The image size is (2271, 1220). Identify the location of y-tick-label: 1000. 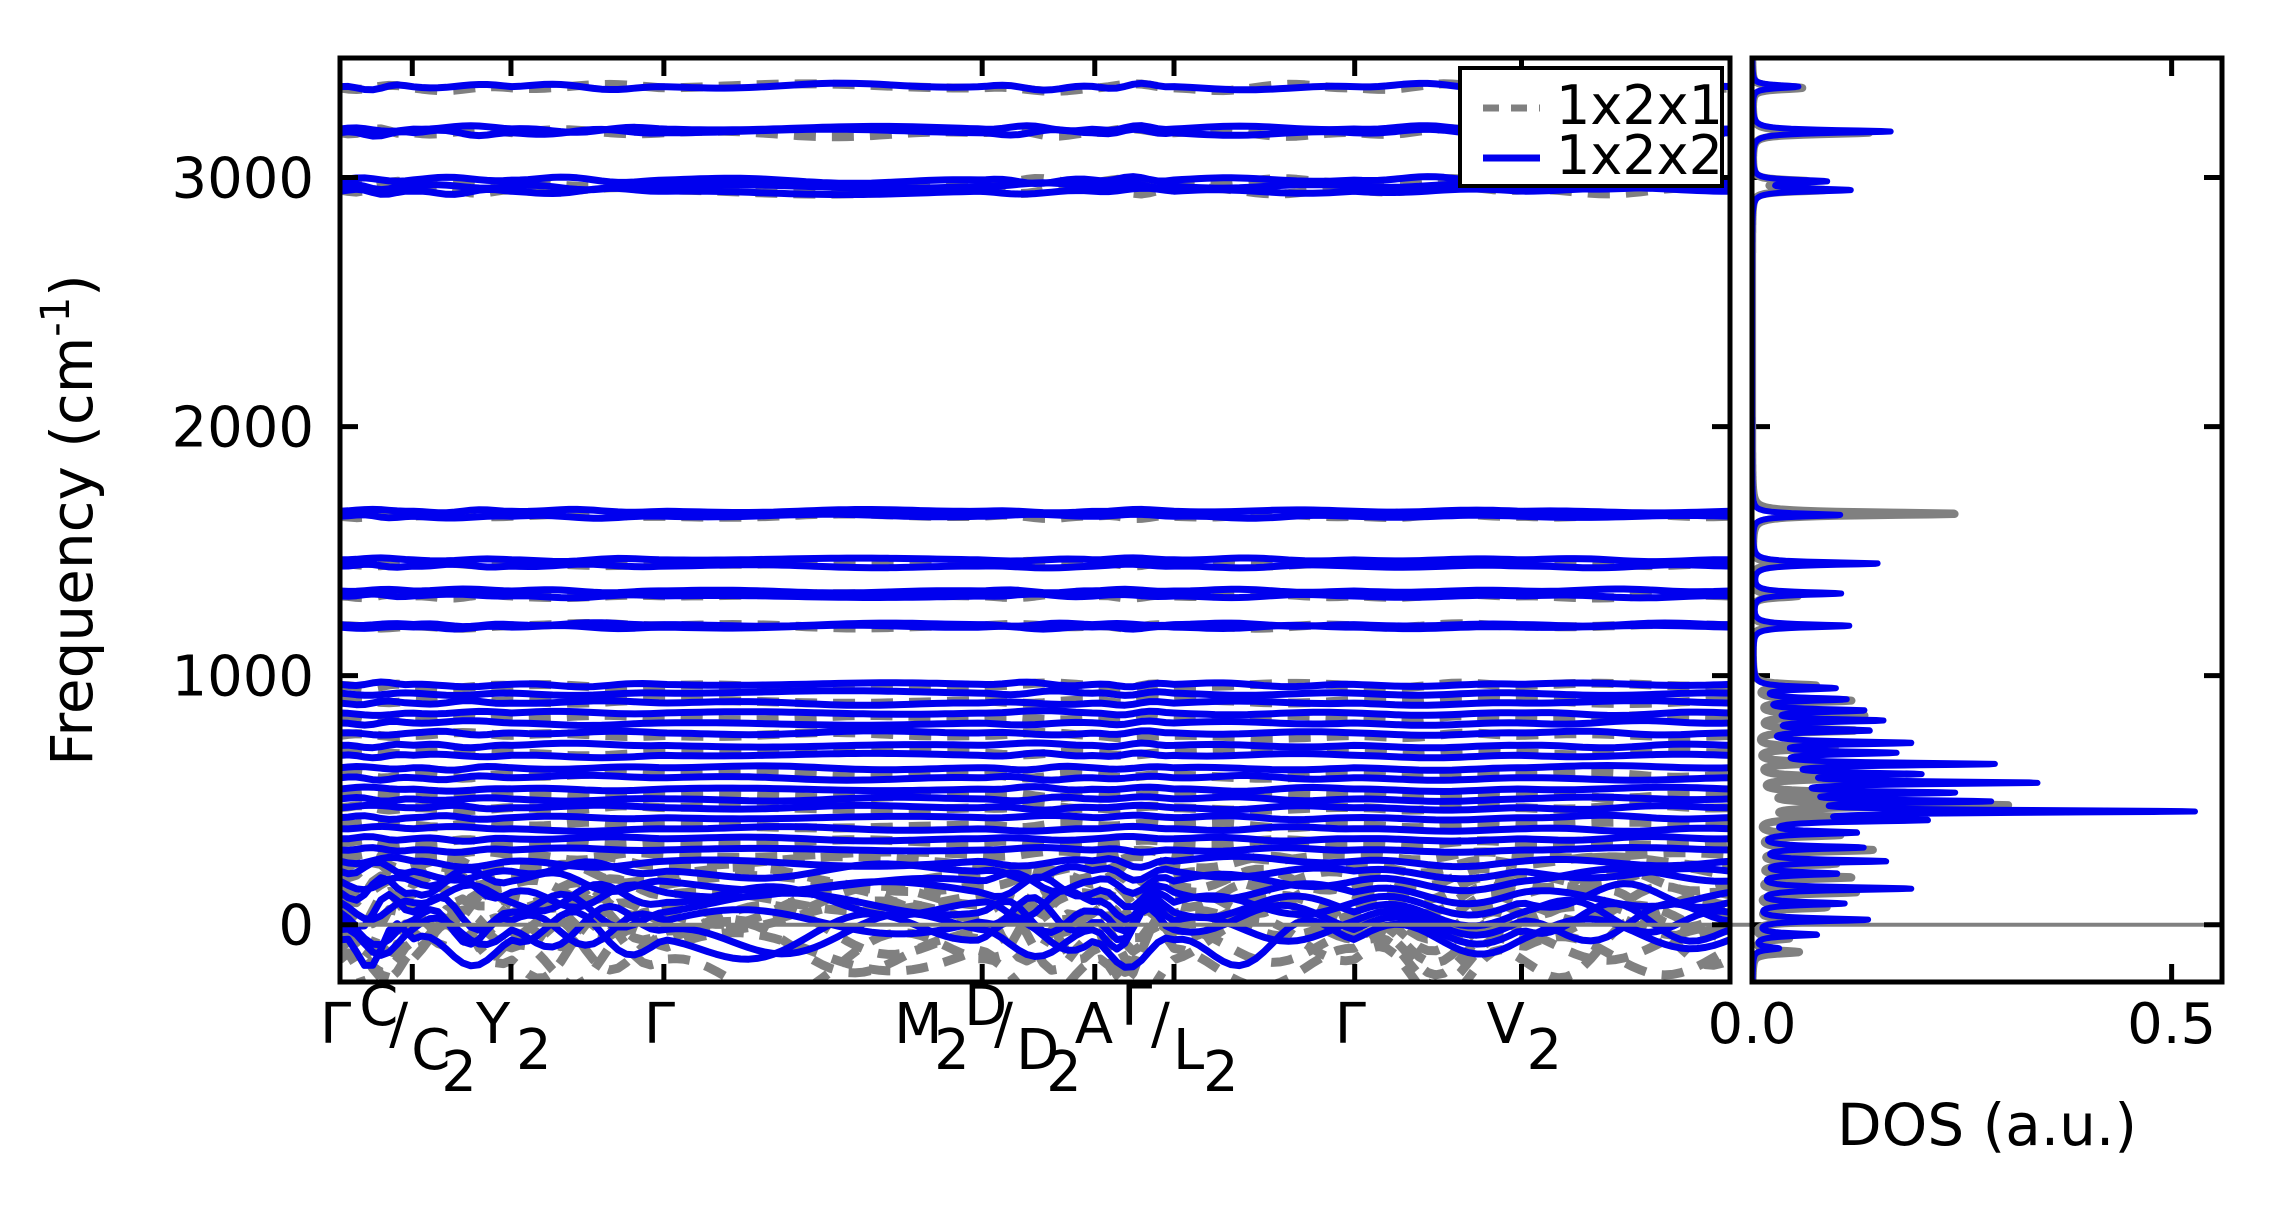
(242, 677).